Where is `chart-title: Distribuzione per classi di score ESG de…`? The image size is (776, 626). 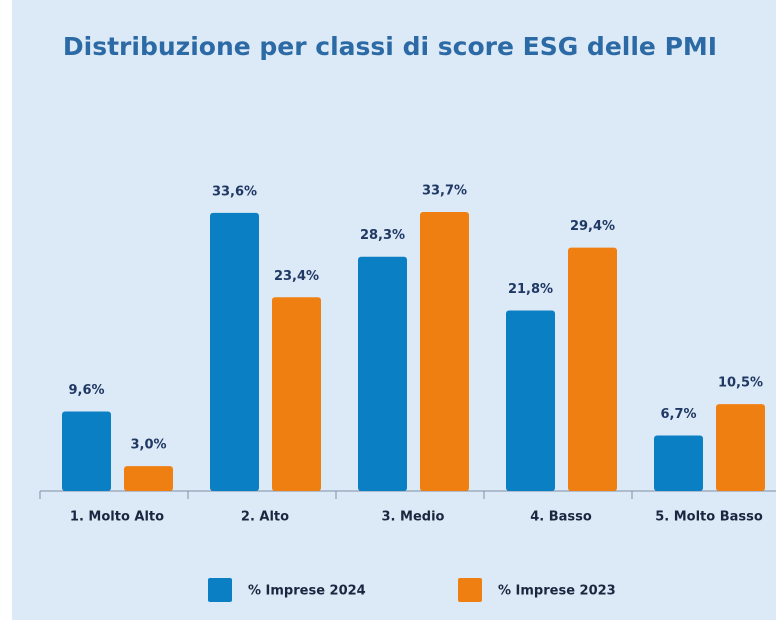 chart-title: Distribuzione per classi di score ESG de… is located at coordinates (390, 46).